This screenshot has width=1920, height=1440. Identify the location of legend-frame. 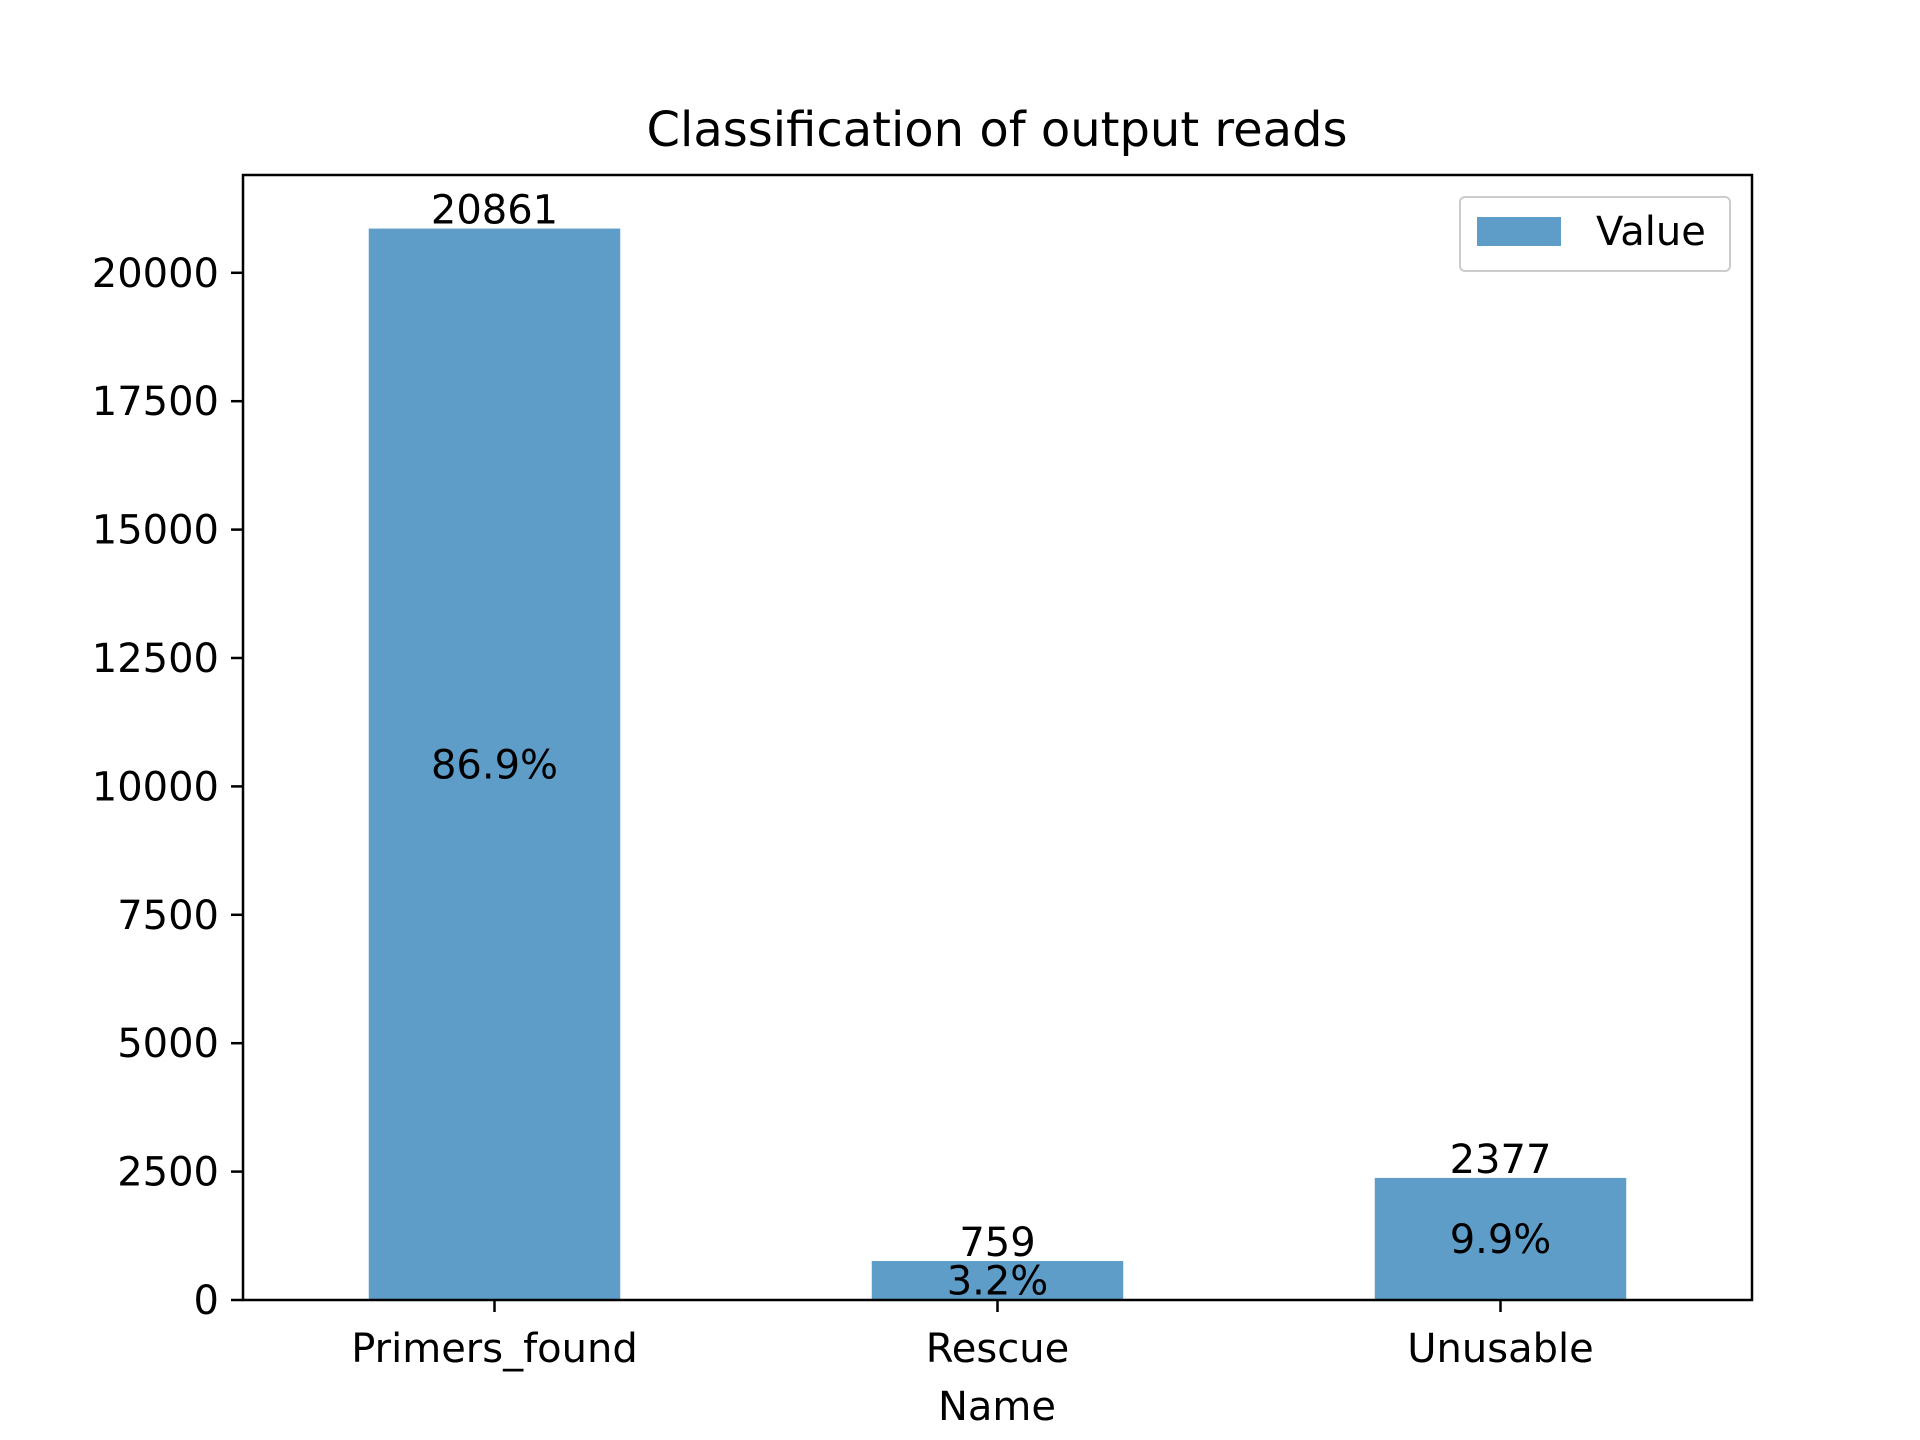
(1595, 234).